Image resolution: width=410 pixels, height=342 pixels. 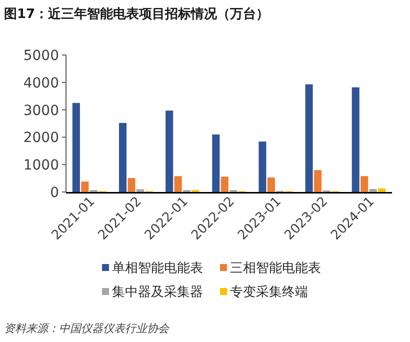 What do you see at coordinates (157, 268) in the screenshot?
I see `legend-label: 单相智能电能表` at bounding box center [157, 268].